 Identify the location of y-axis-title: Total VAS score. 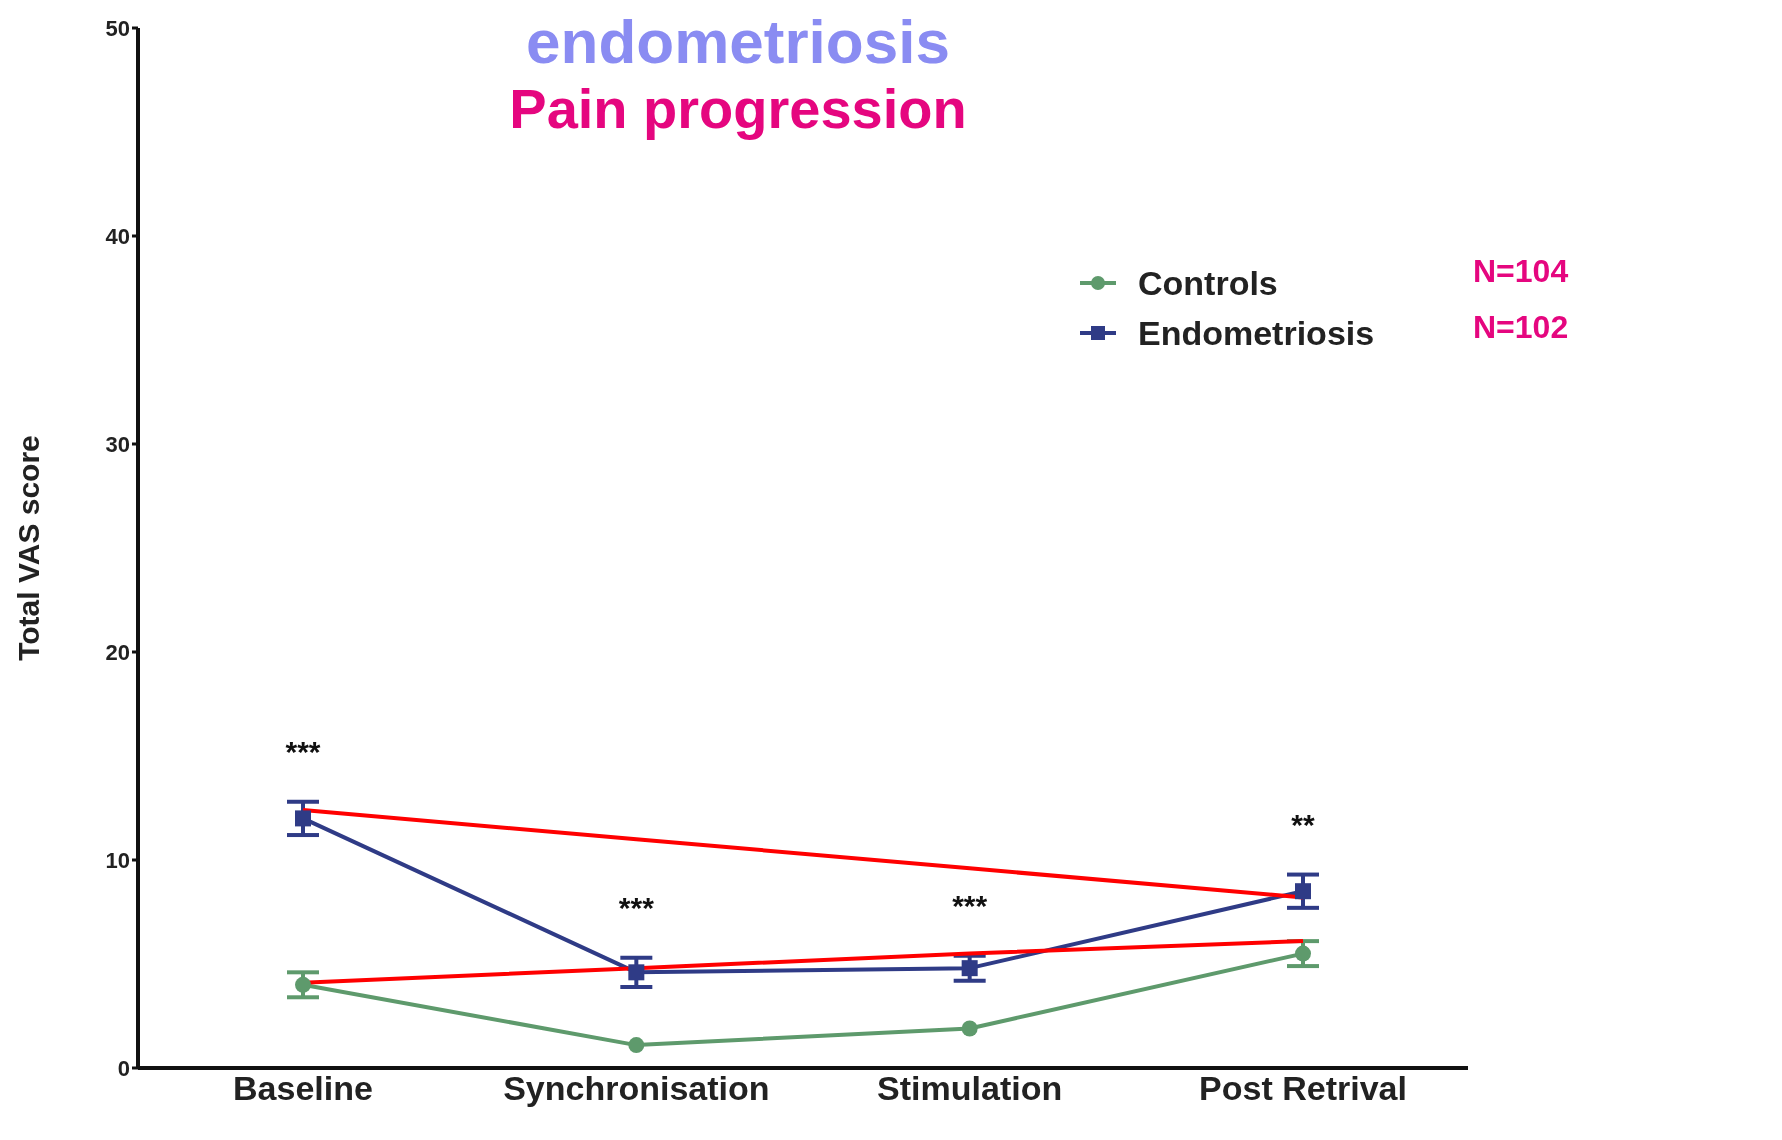
(28, 548).